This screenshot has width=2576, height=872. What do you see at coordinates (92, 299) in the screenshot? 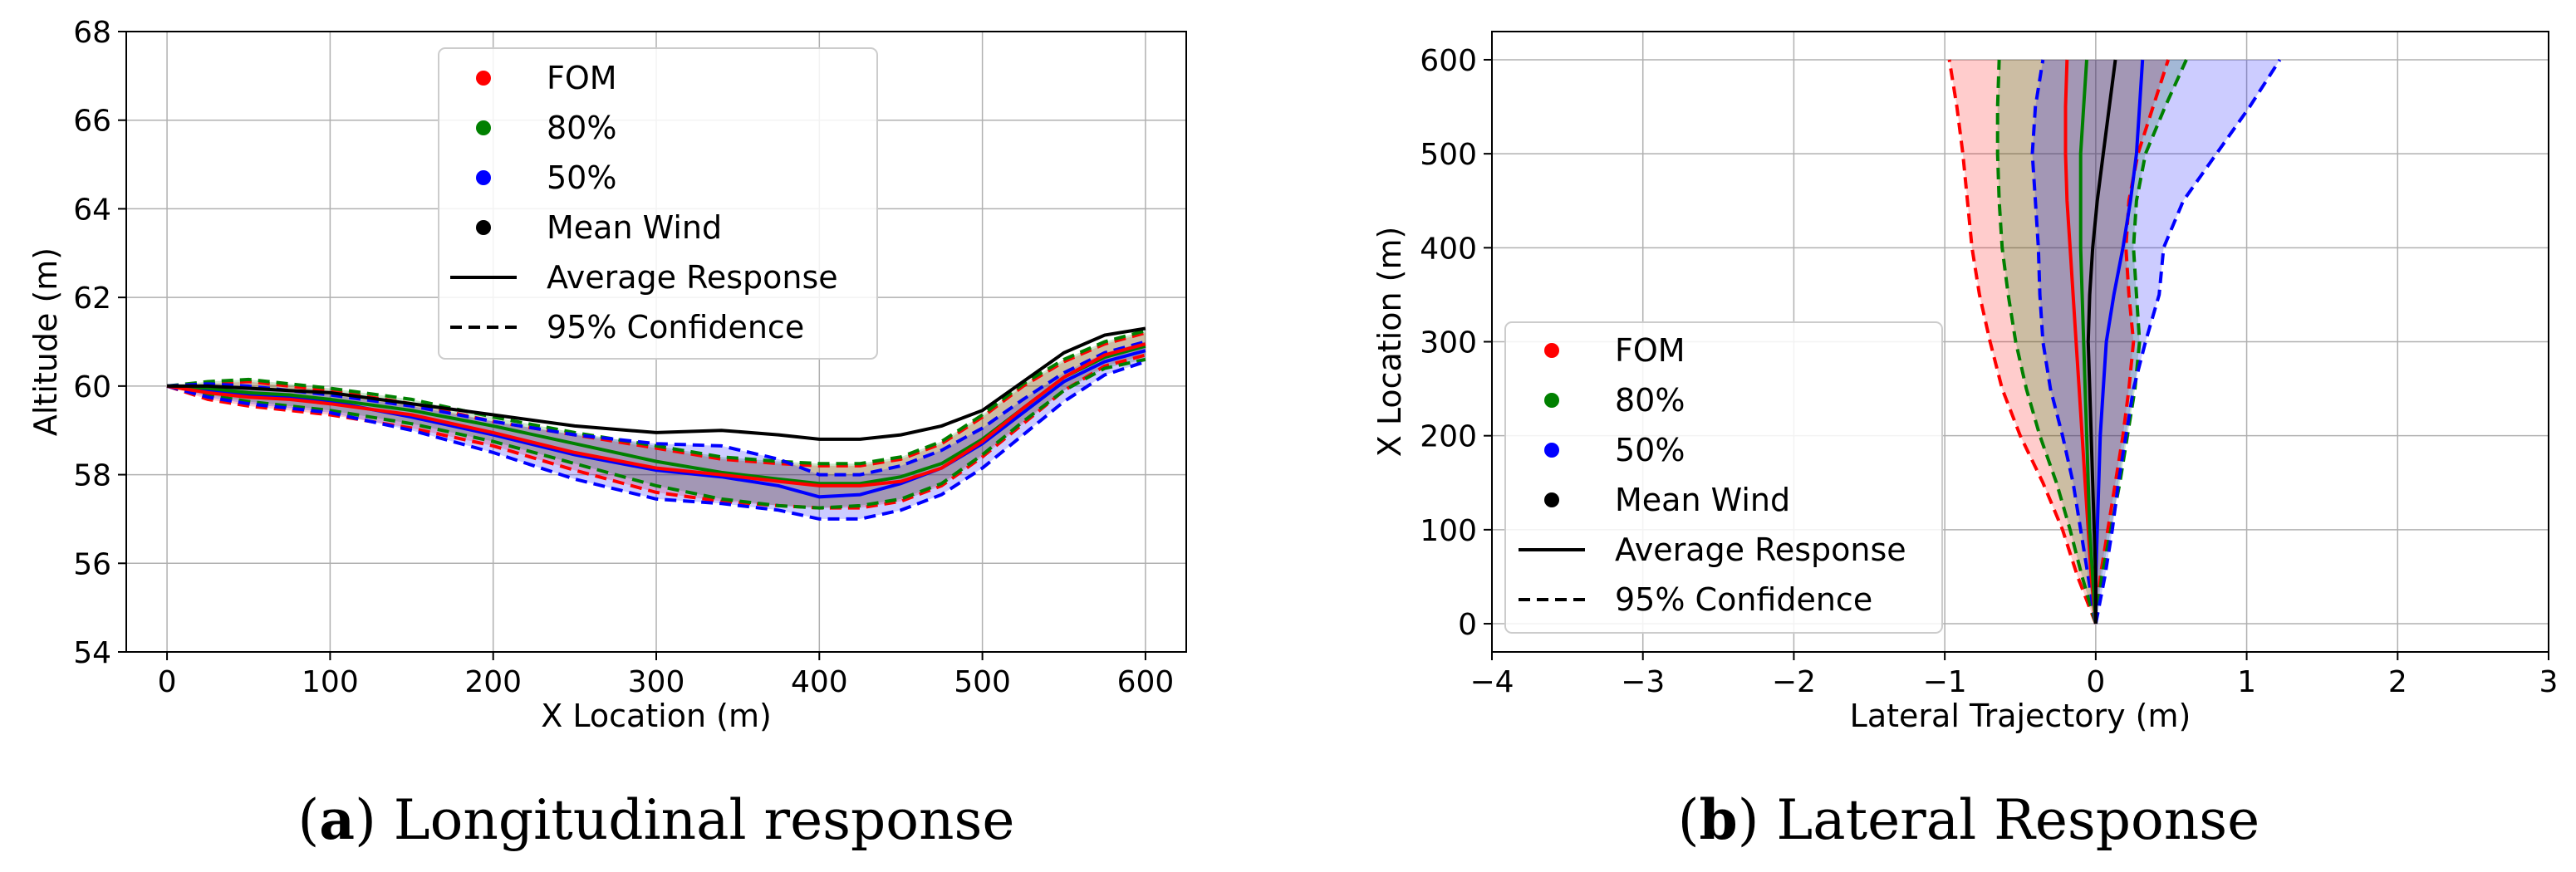
I see `y-tick-label: 62` at bounding box center [92, 299].